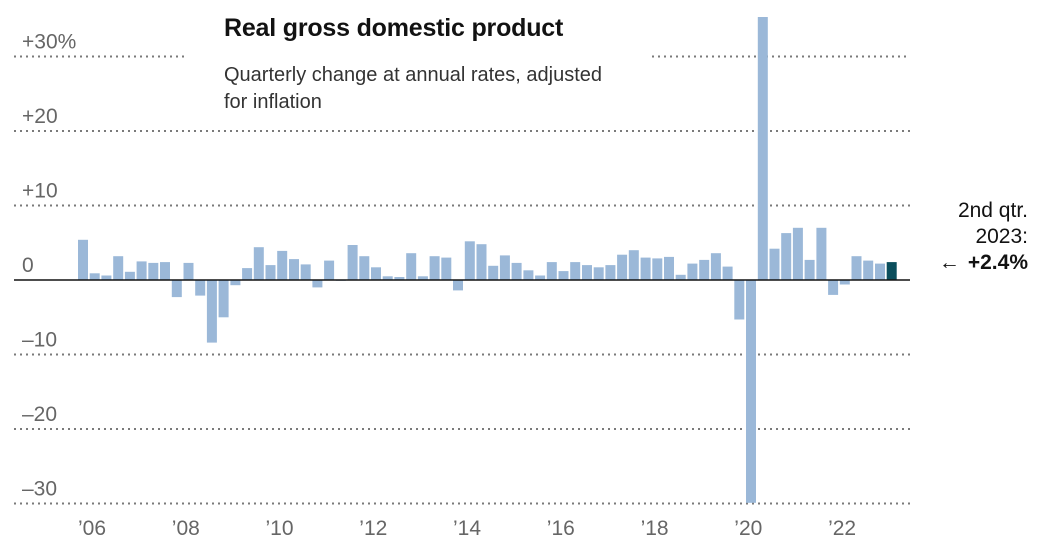 The width and height of the screenshot is (1050, 549). Describe the element at coordinates (39, 340) in the screenshot. I see `y-tick-label: –10` at that location.